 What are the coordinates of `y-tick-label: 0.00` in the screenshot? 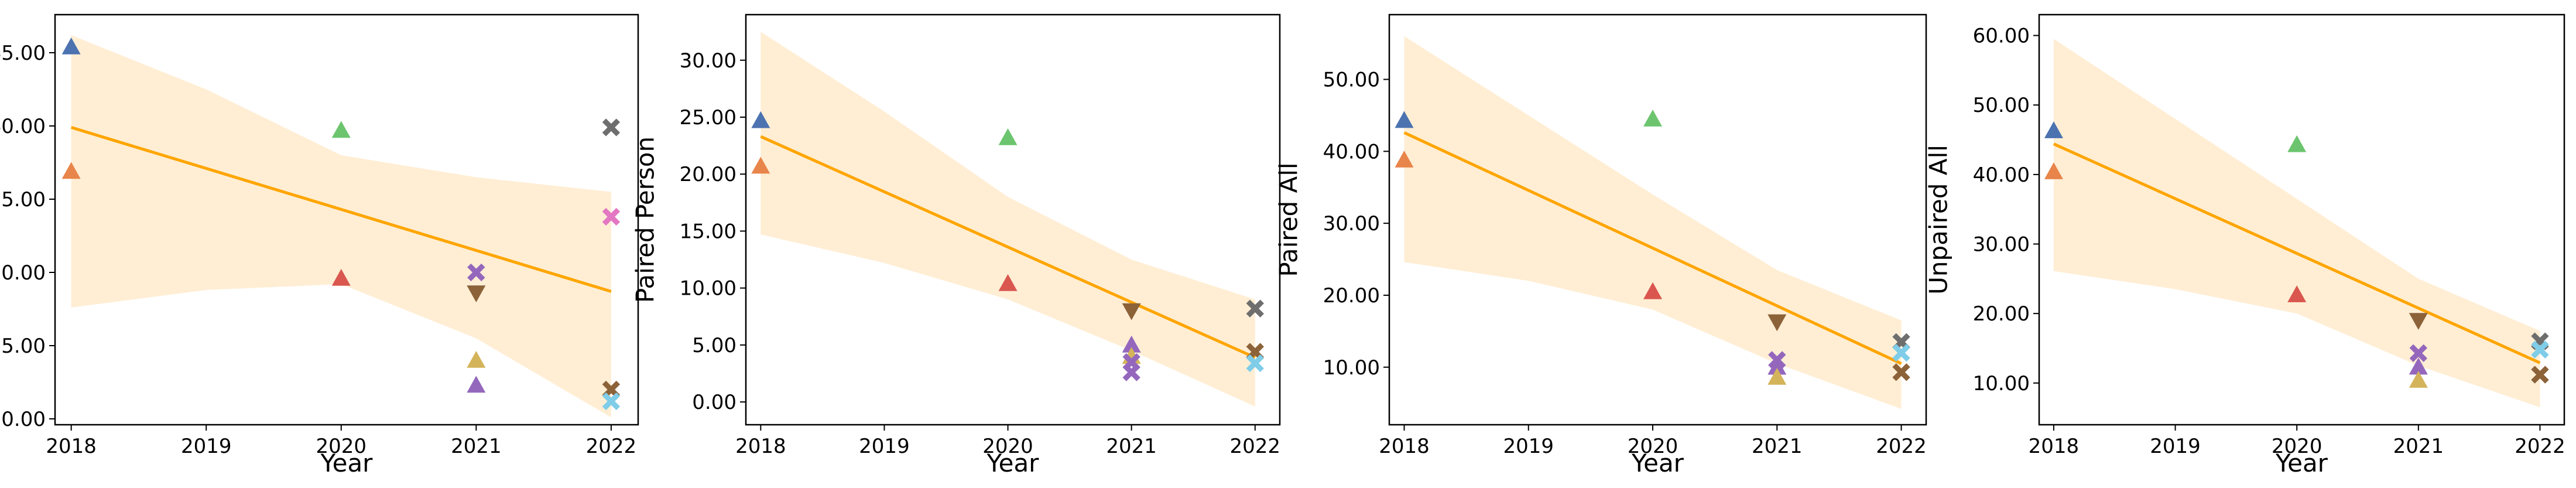 It's located at (714, 402).